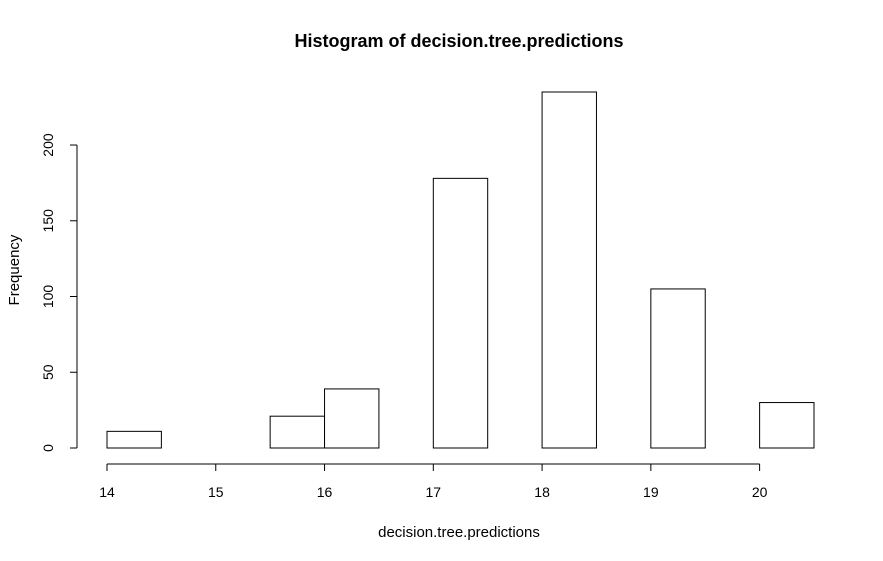 The height and width of the screenshot is (561, 883). Describe the element at coordinates (760, 492) in the screenshot. I see `x-tick-label-6: 20` at that location.